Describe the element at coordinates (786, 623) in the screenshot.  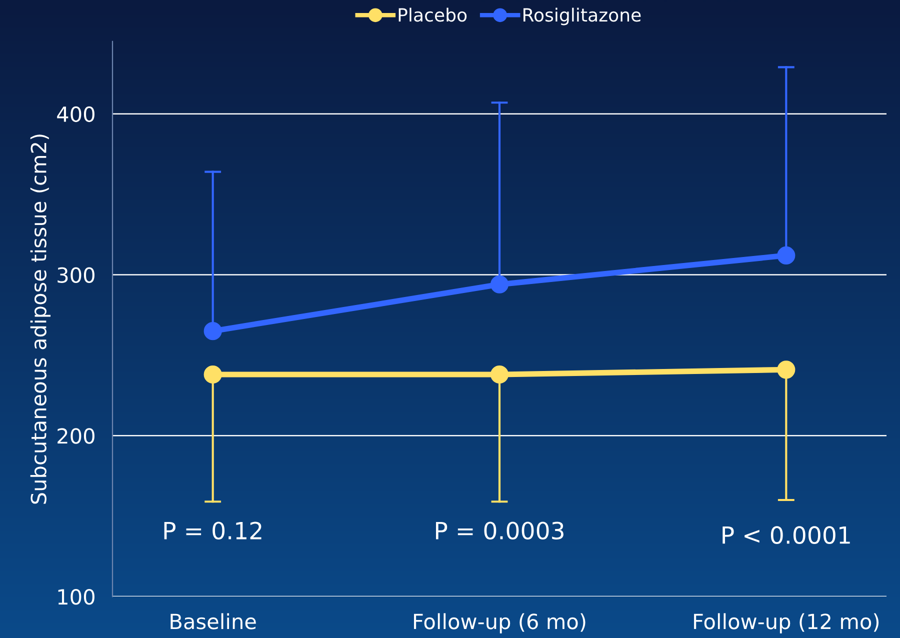
I see `x-tick-label: Follow-up (12 mo)` at that location.